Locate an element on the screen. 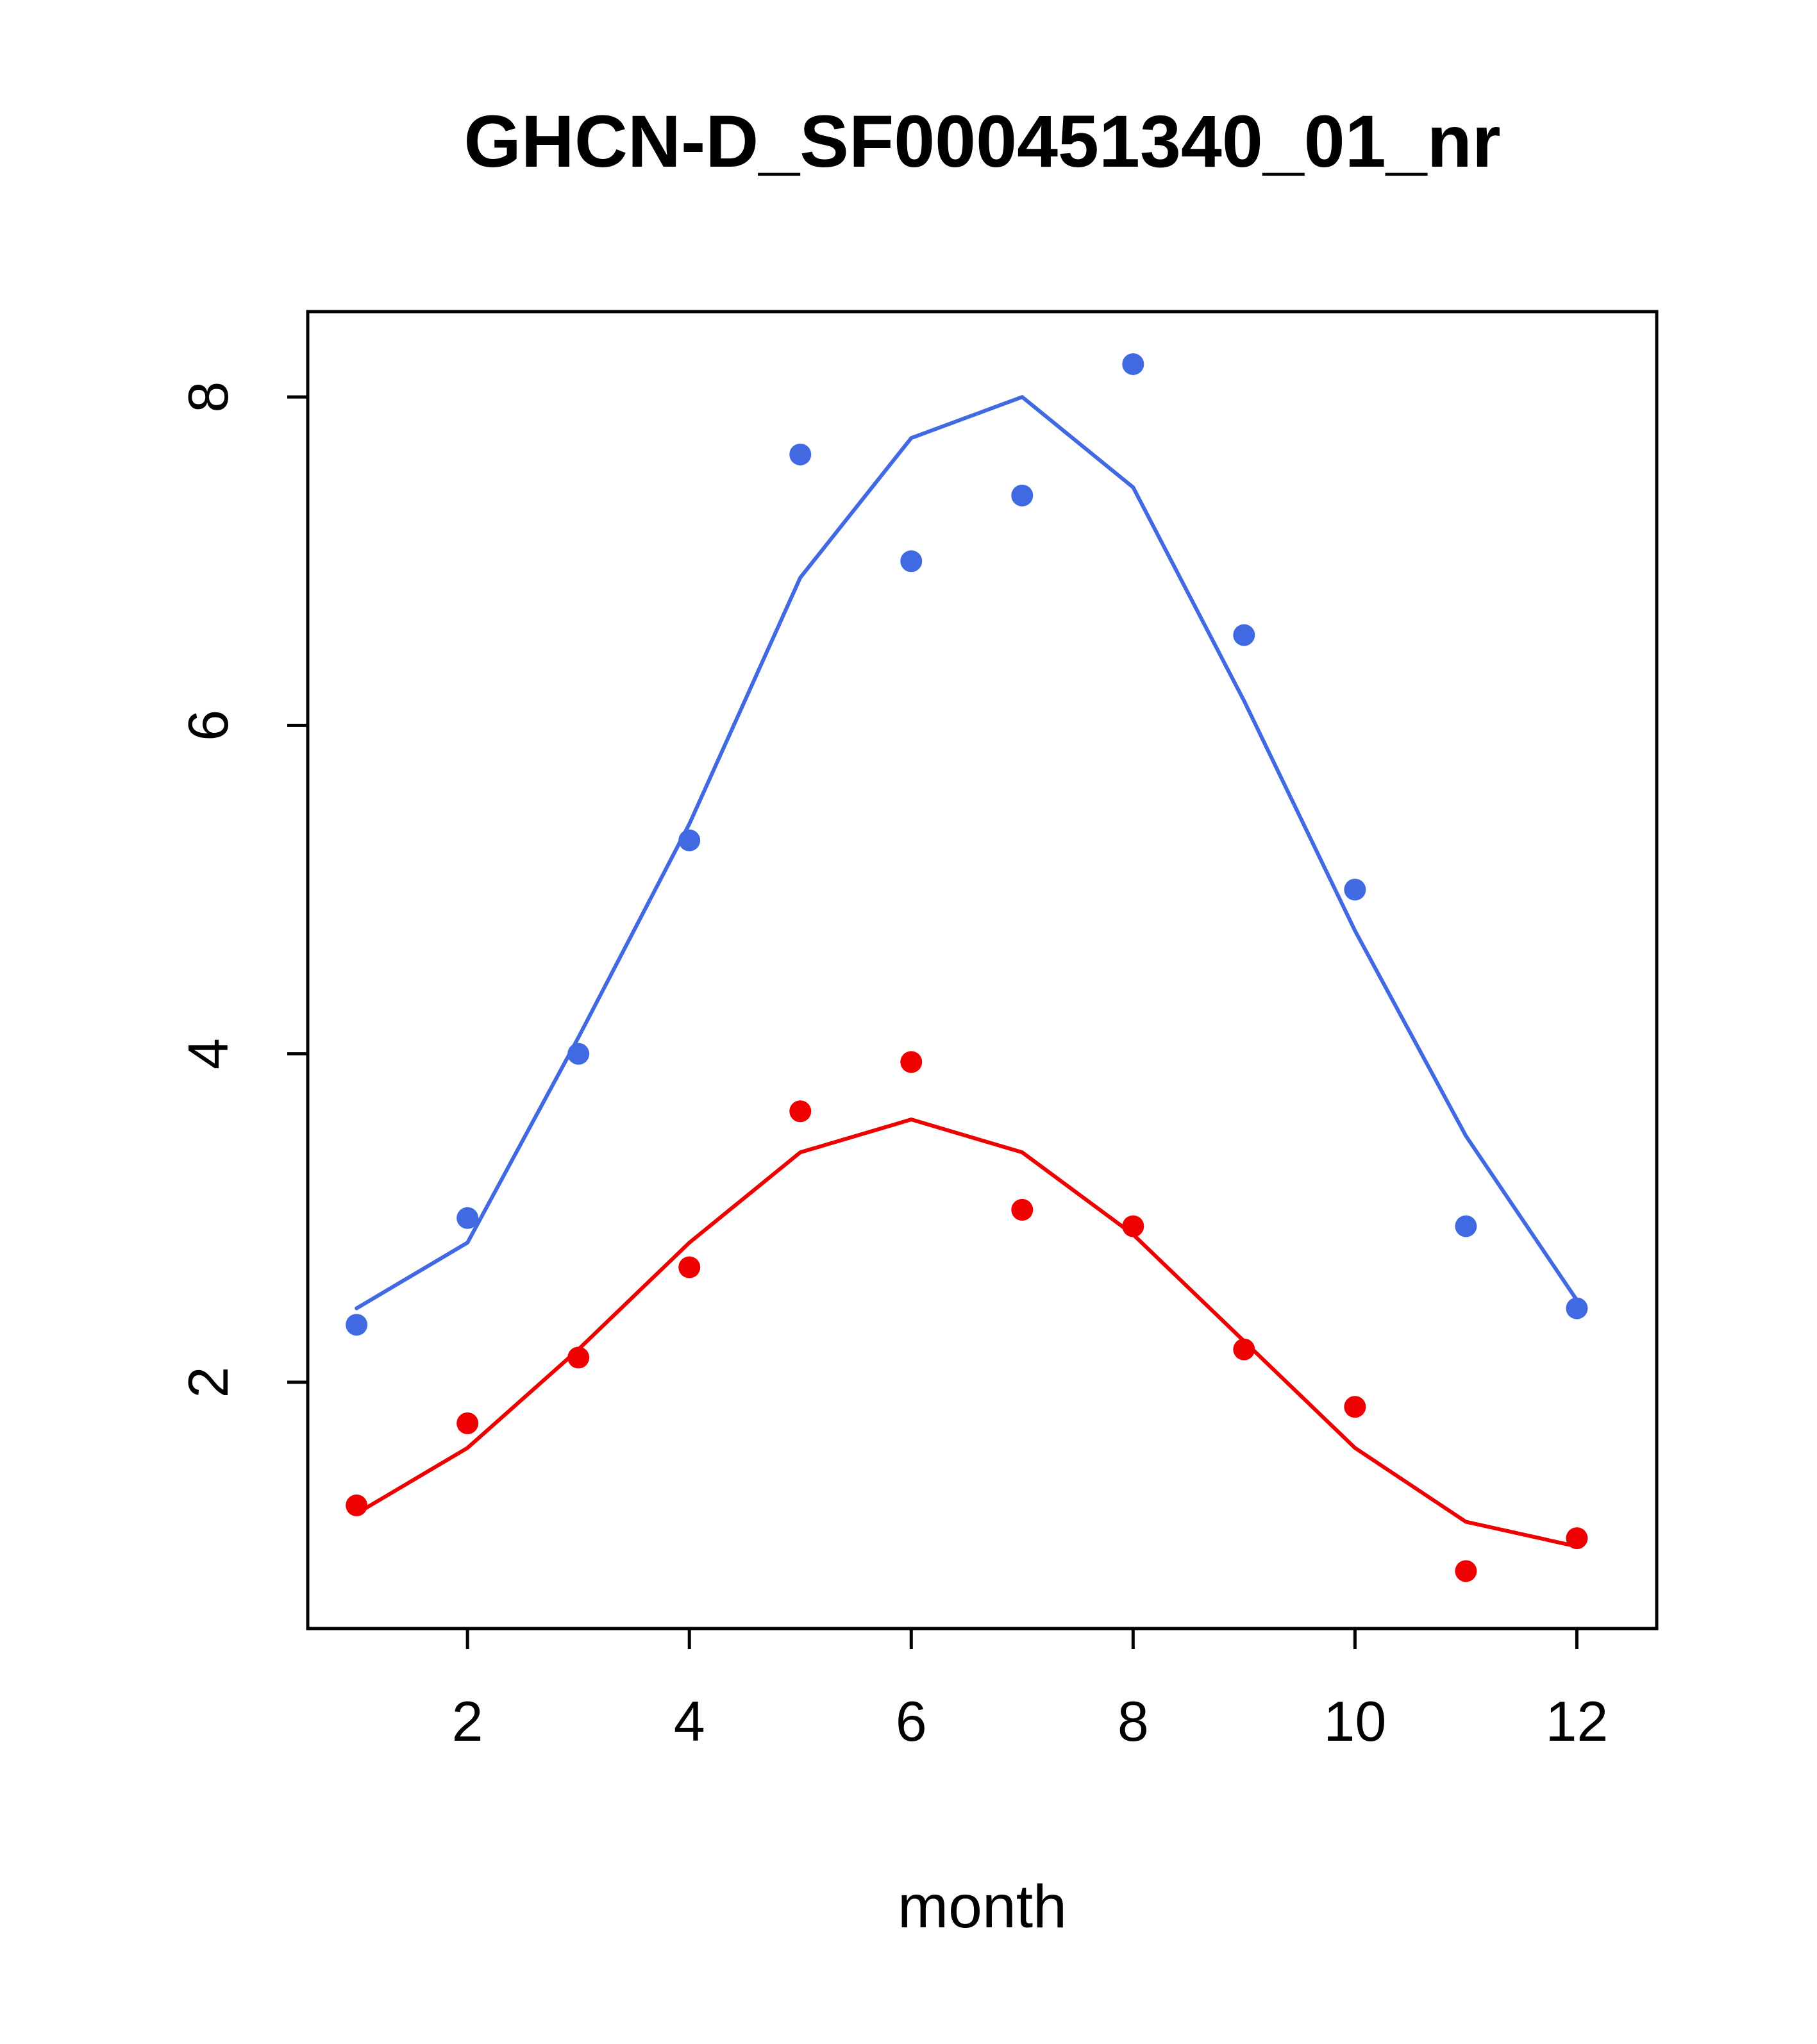 The height and width of the screenshot is (2044, 1817). y-tick-label: 2 is located at coordinates (208, 1382).